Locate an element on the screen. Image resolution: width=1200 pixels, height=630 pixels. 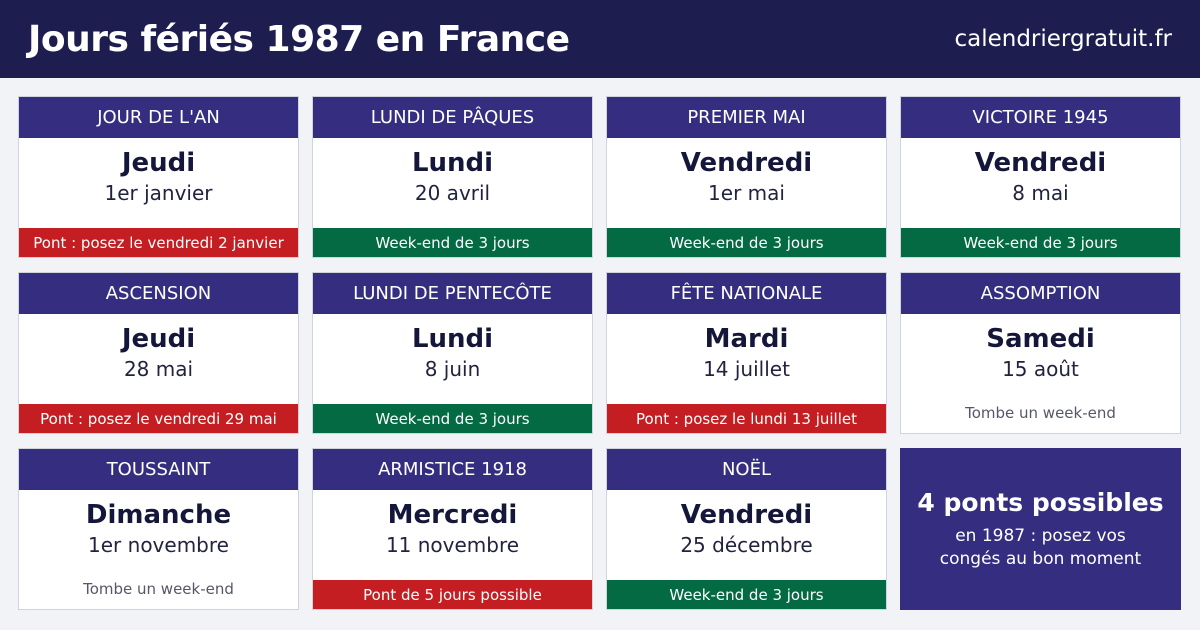
holiday-note: Pont : posez le vendredi 29 mai is located at coordinates (158, 418).